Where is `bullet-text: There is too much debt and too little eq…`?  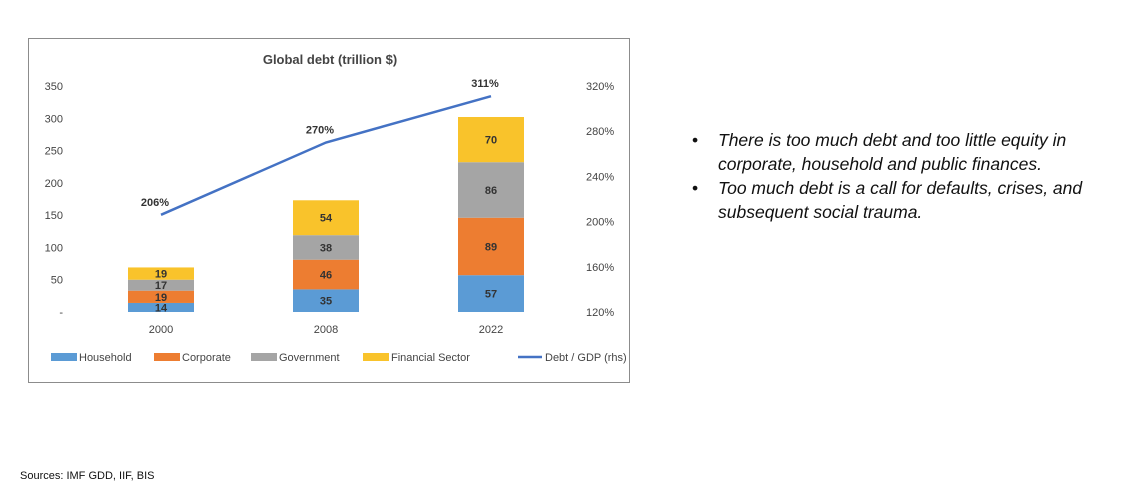 bullet-text: There is too much debt and too little eq… is located at coordinates (892, 152).